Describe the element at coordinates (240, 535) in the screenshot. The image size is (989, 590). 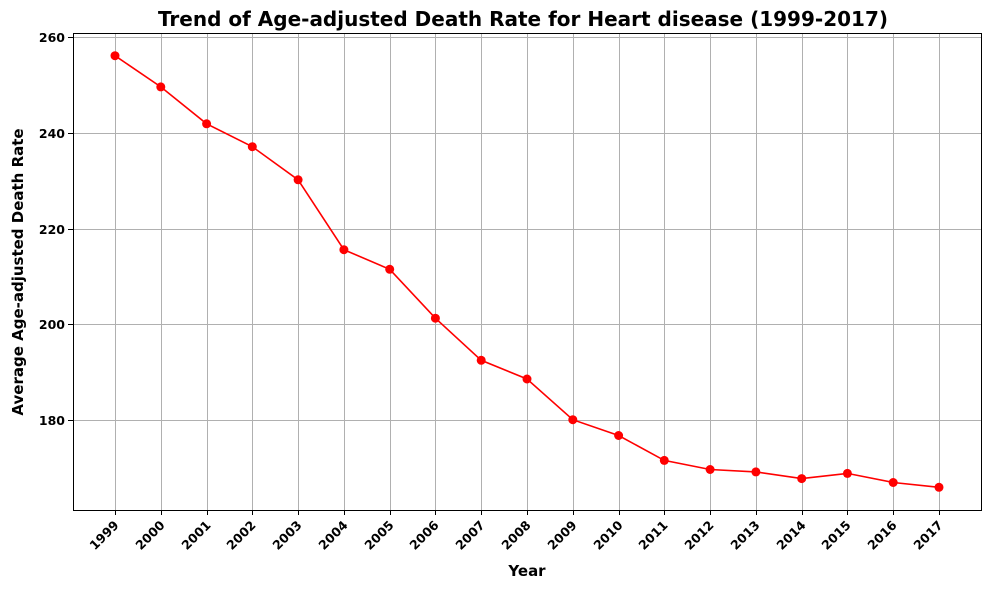
I see `x-tick-label: 2002` at that location.